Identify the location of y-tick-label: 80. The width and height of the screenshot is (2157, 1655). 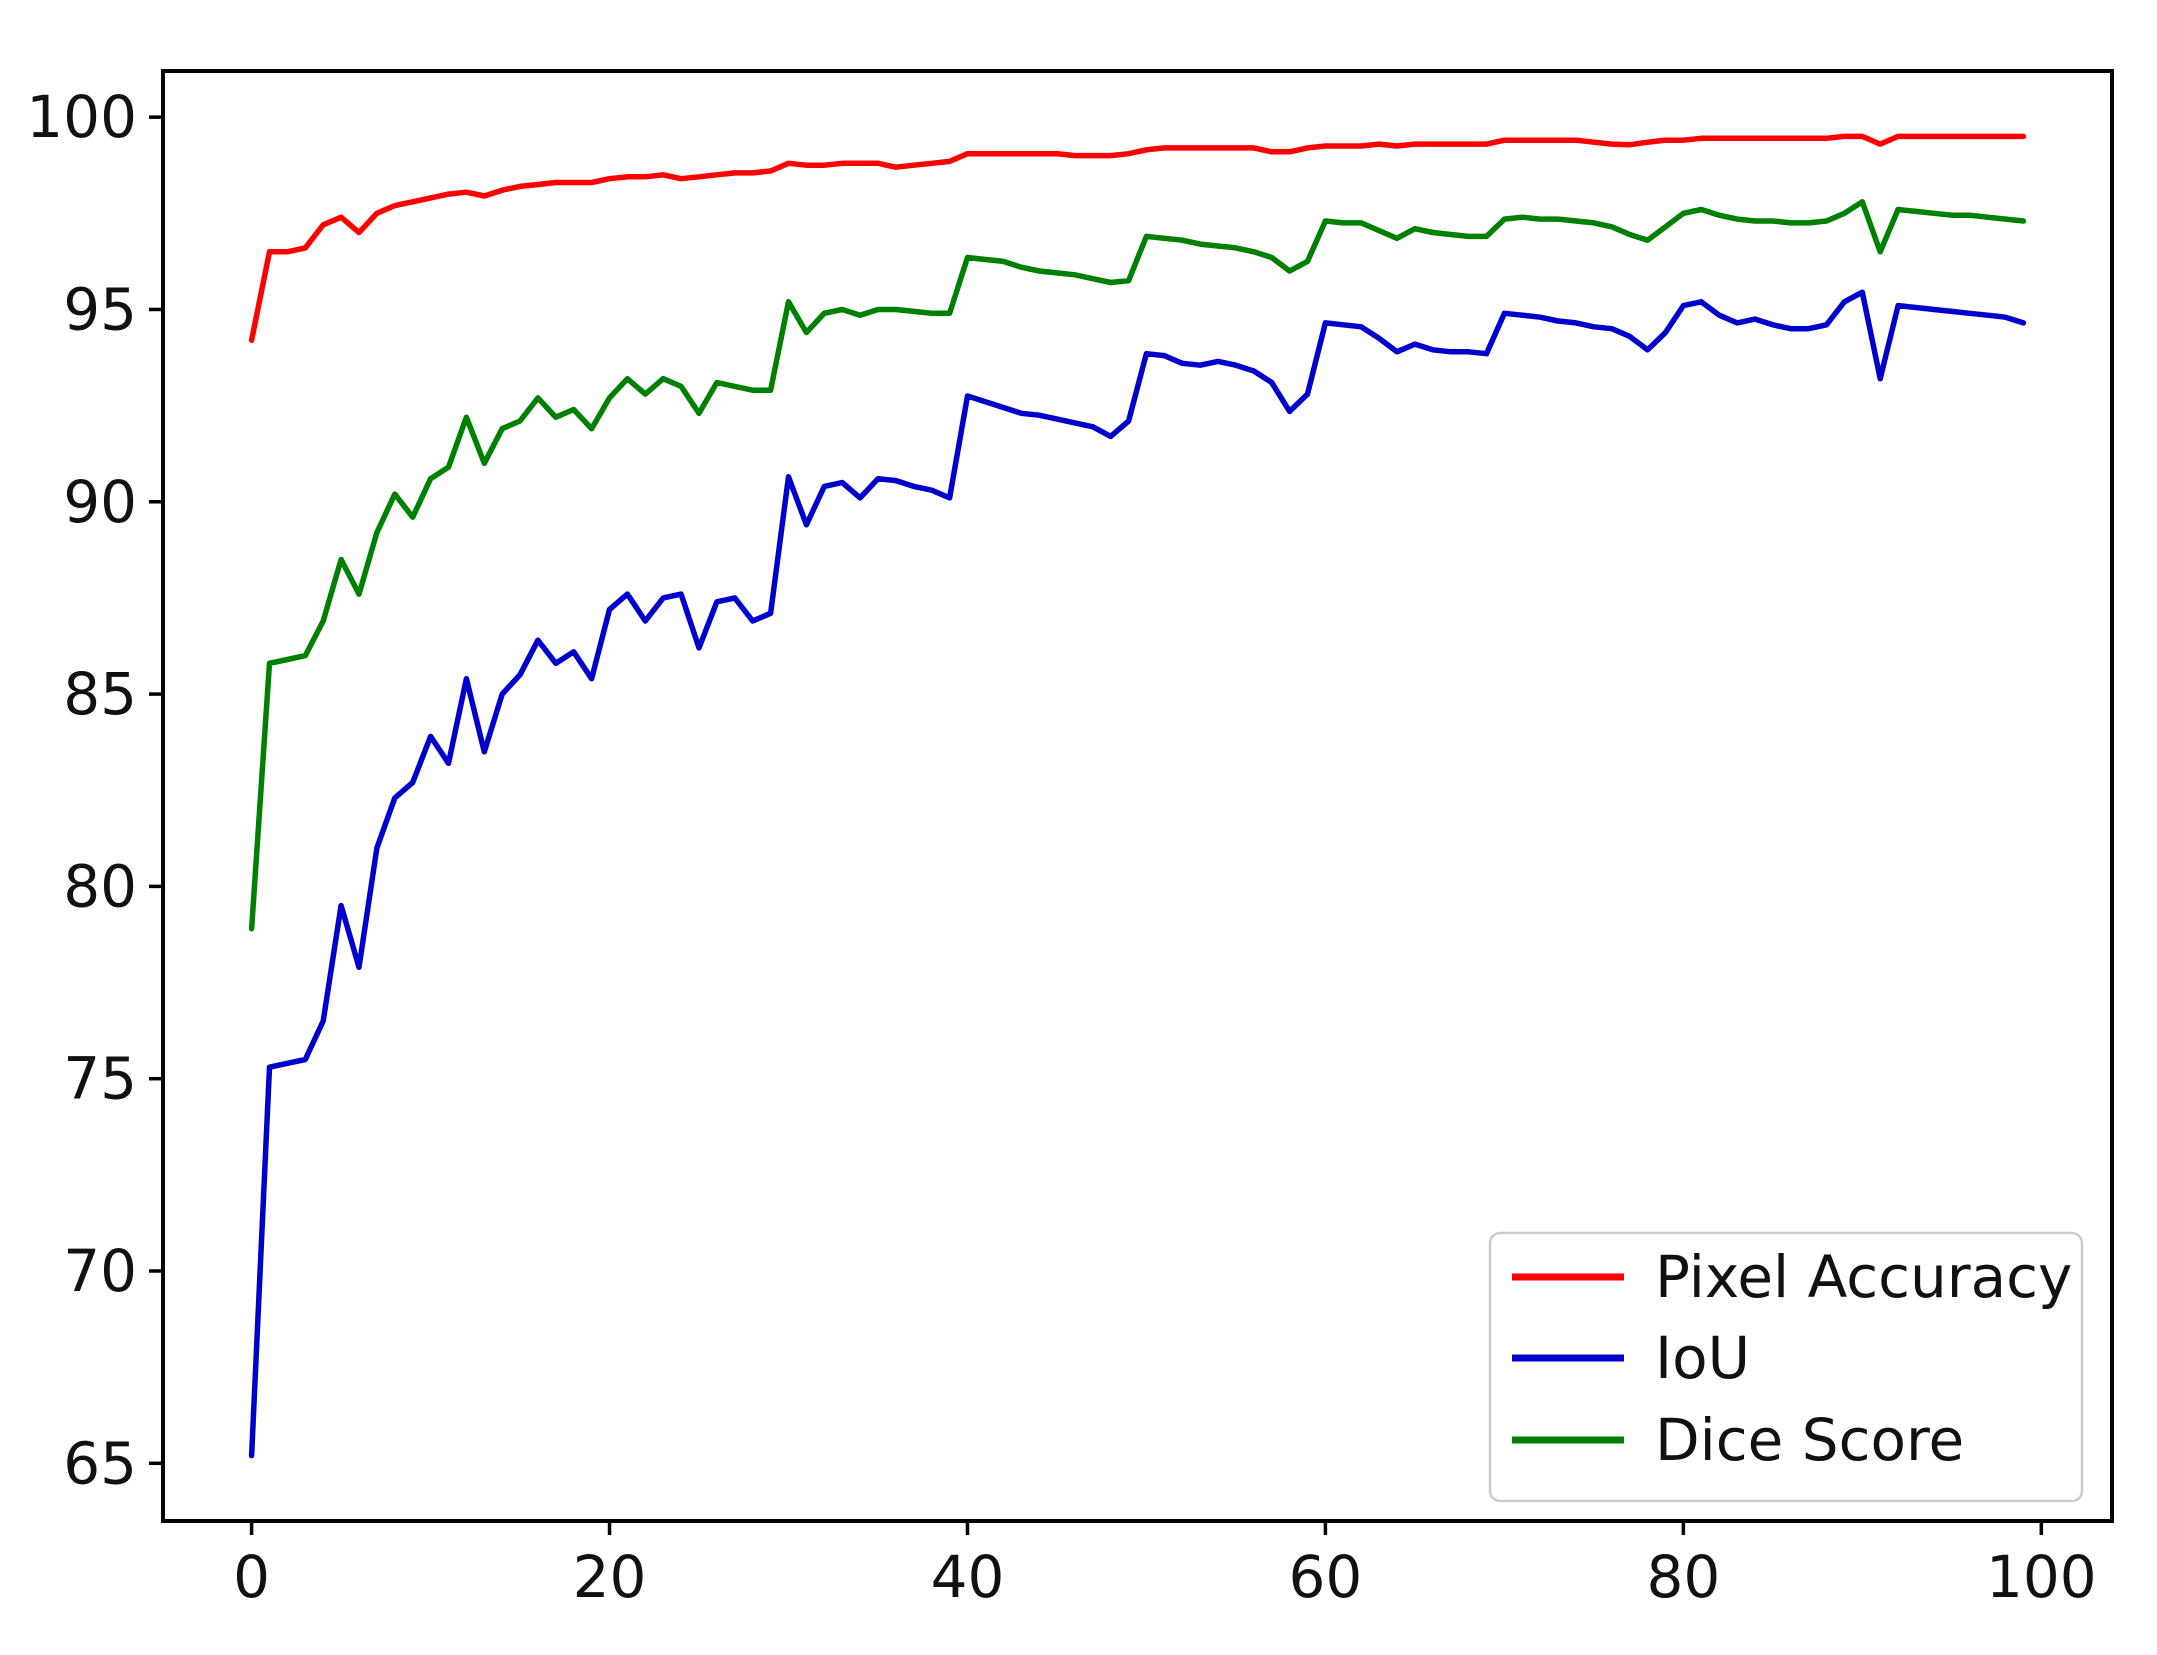
(100, 886).